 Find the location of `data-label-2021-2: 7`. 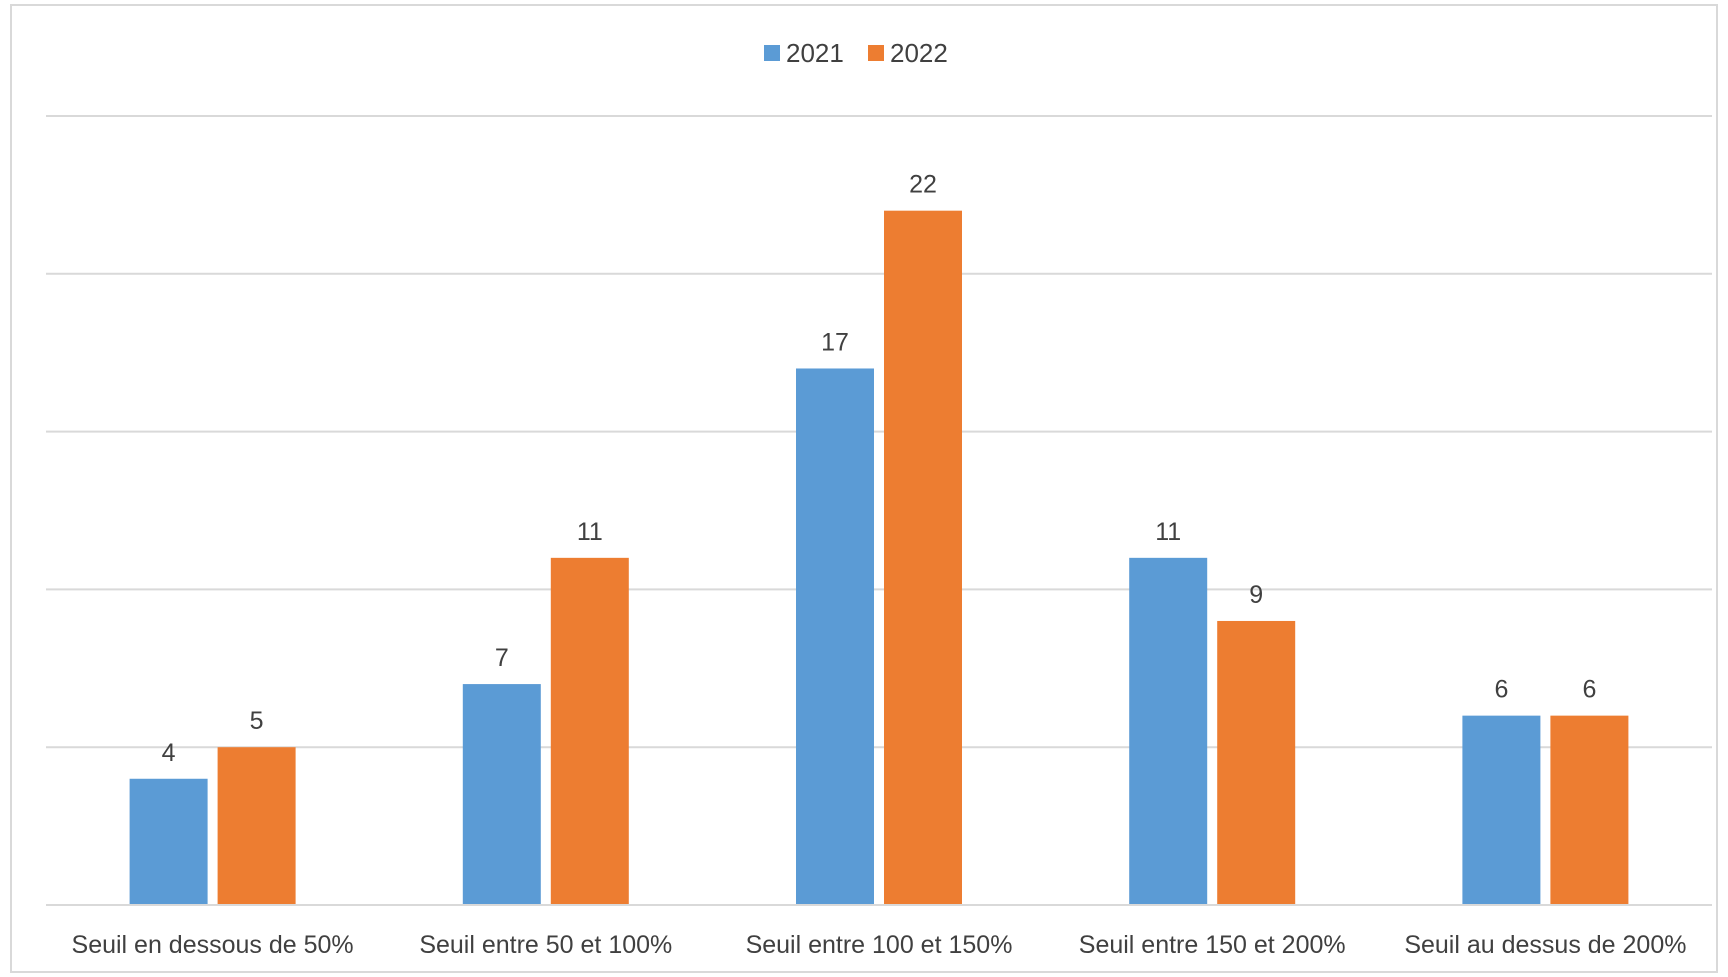

data-label-2021-2: 7 is located at coordinates (502, 658).